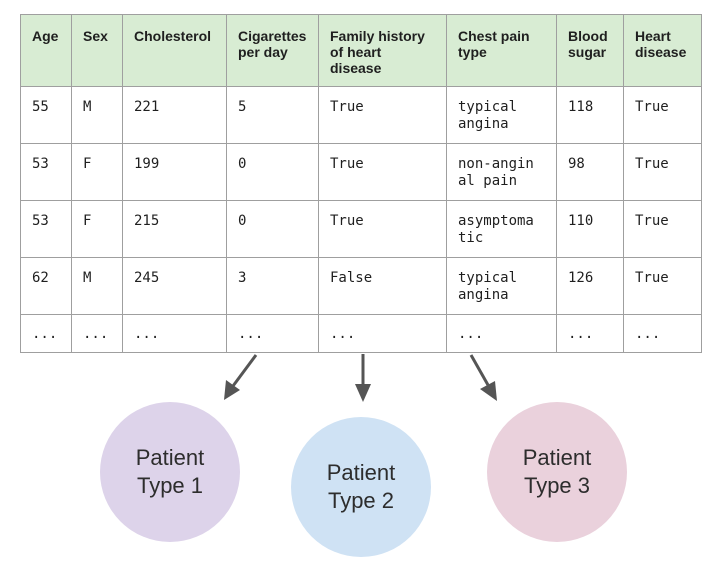 The height and width of the screenshot is (570, 715). Describe the element at coordinates (174, 286) in the screenshot. I see `table-cell: 245` at that location.